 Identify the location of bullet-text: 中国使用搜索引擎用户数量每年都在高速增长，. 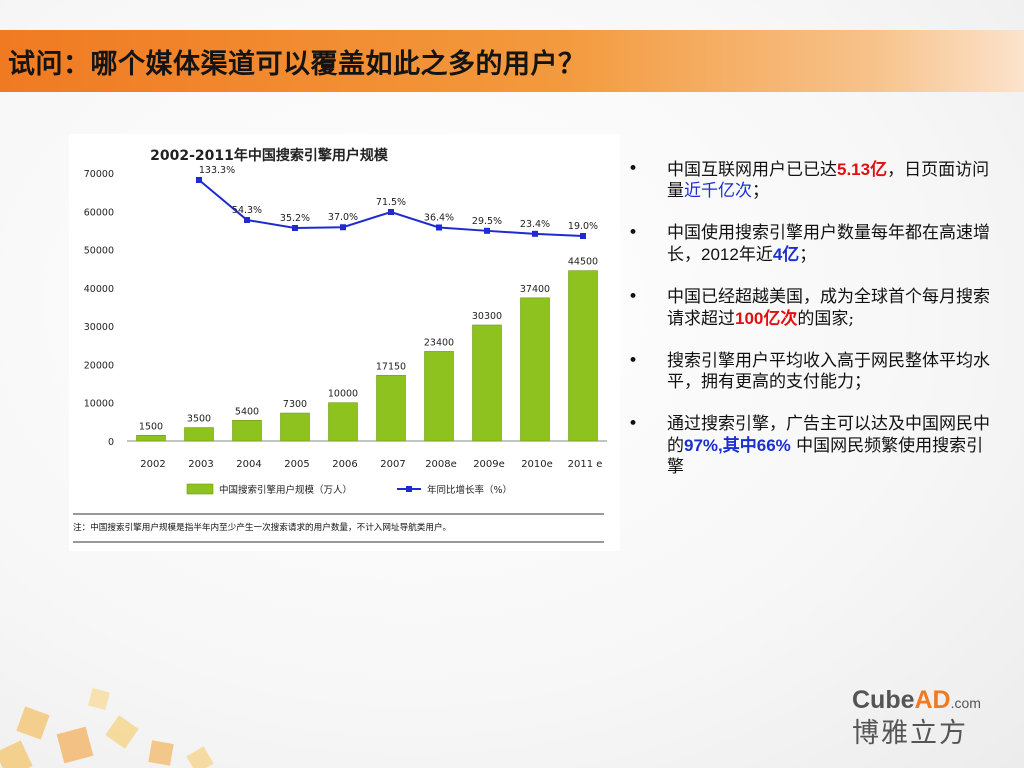
(828, 244).